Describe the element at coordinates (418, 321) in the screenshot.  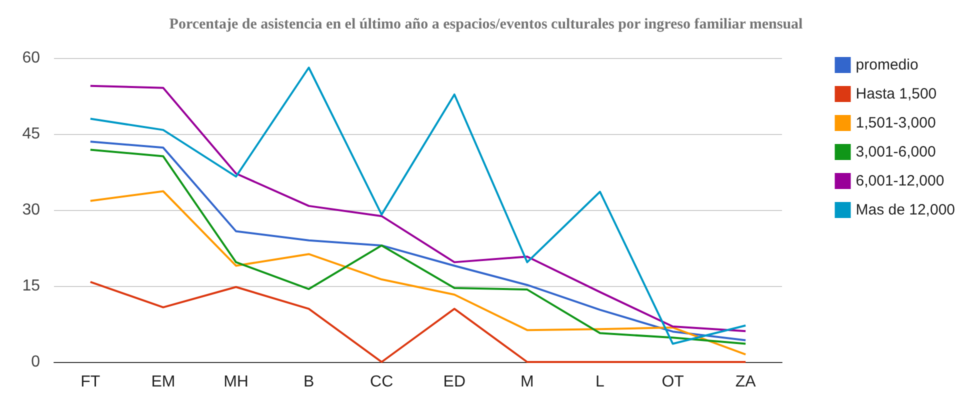
I see `line-series` at that location.